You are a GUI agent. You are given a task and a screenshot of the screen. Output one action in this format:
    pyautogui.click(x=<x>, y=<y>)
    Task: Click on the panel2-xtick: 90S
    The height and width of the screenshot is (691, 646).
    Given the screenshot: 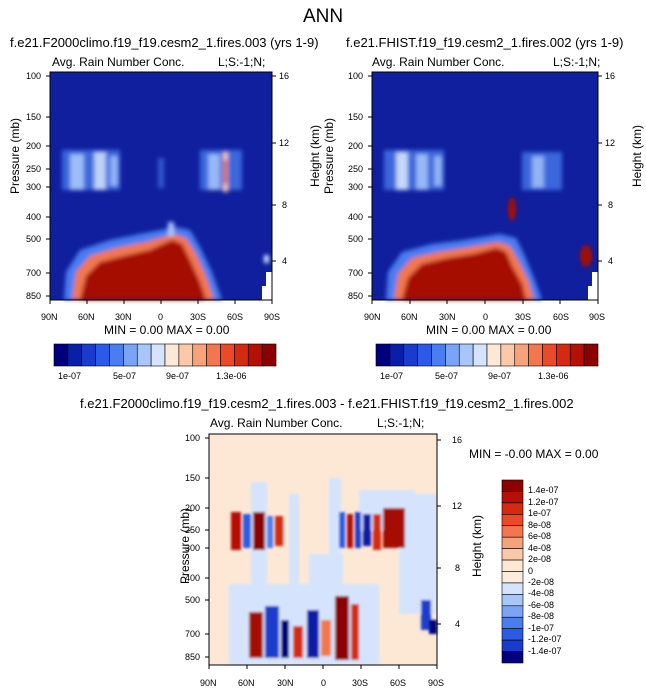 What is the action you would take?
    pyautogui.click(x=597, y=317)
    